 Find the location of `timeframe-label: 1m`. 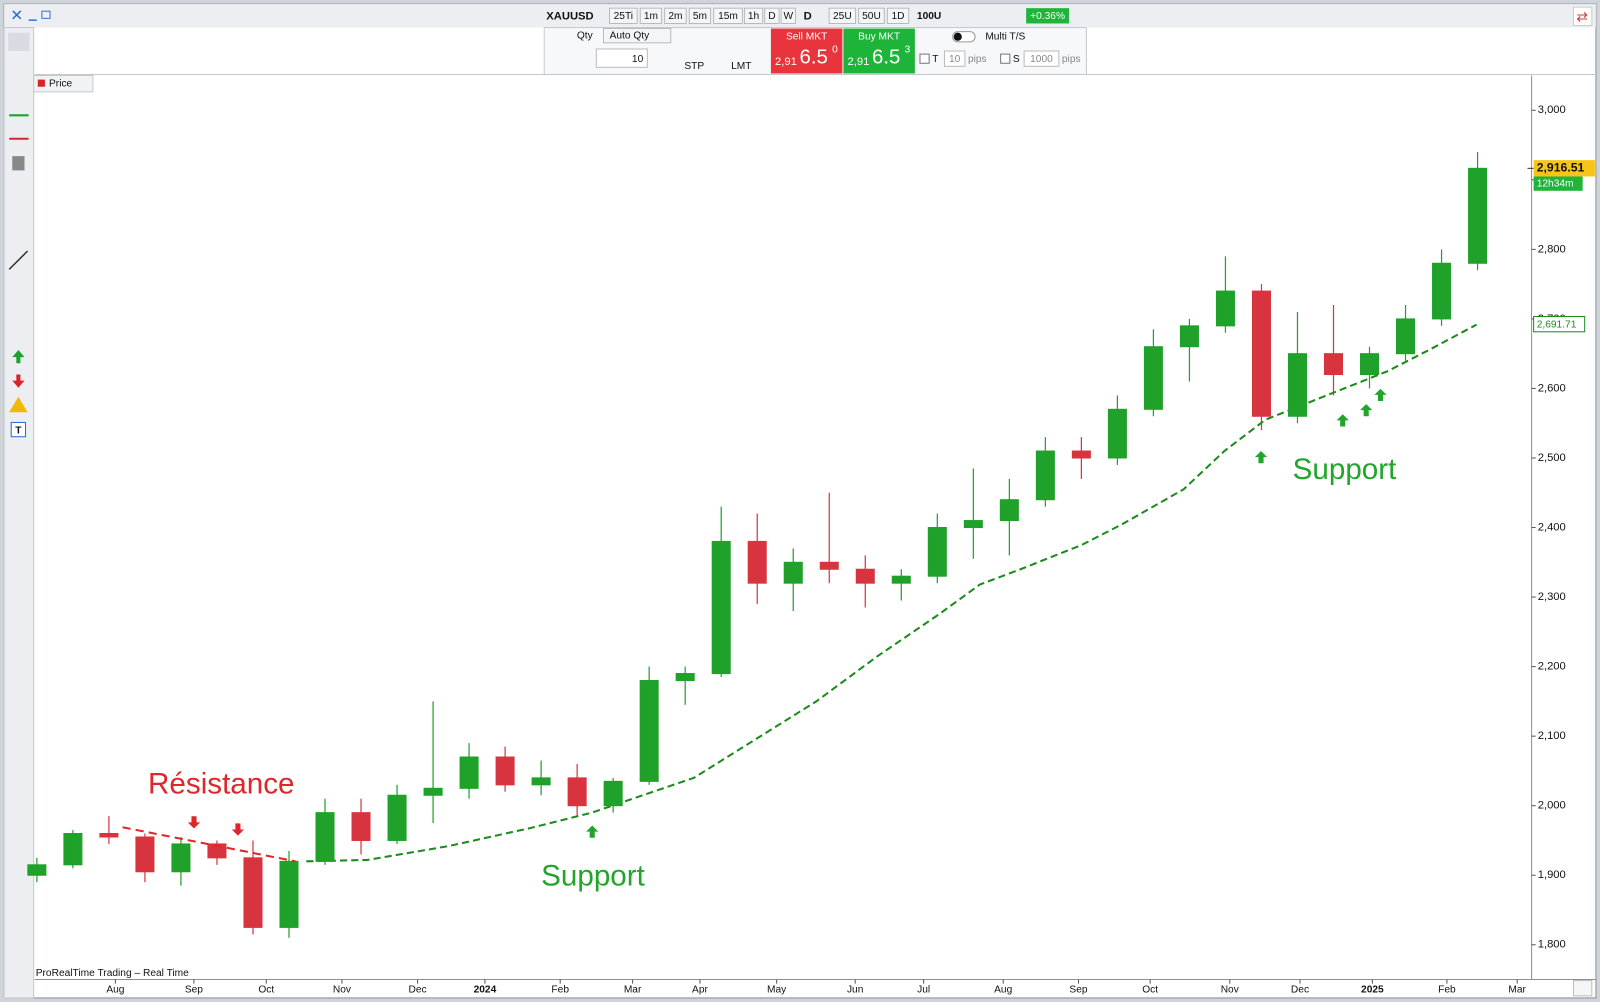

timeframe-label: 1m is located at coordinates (651, 16).